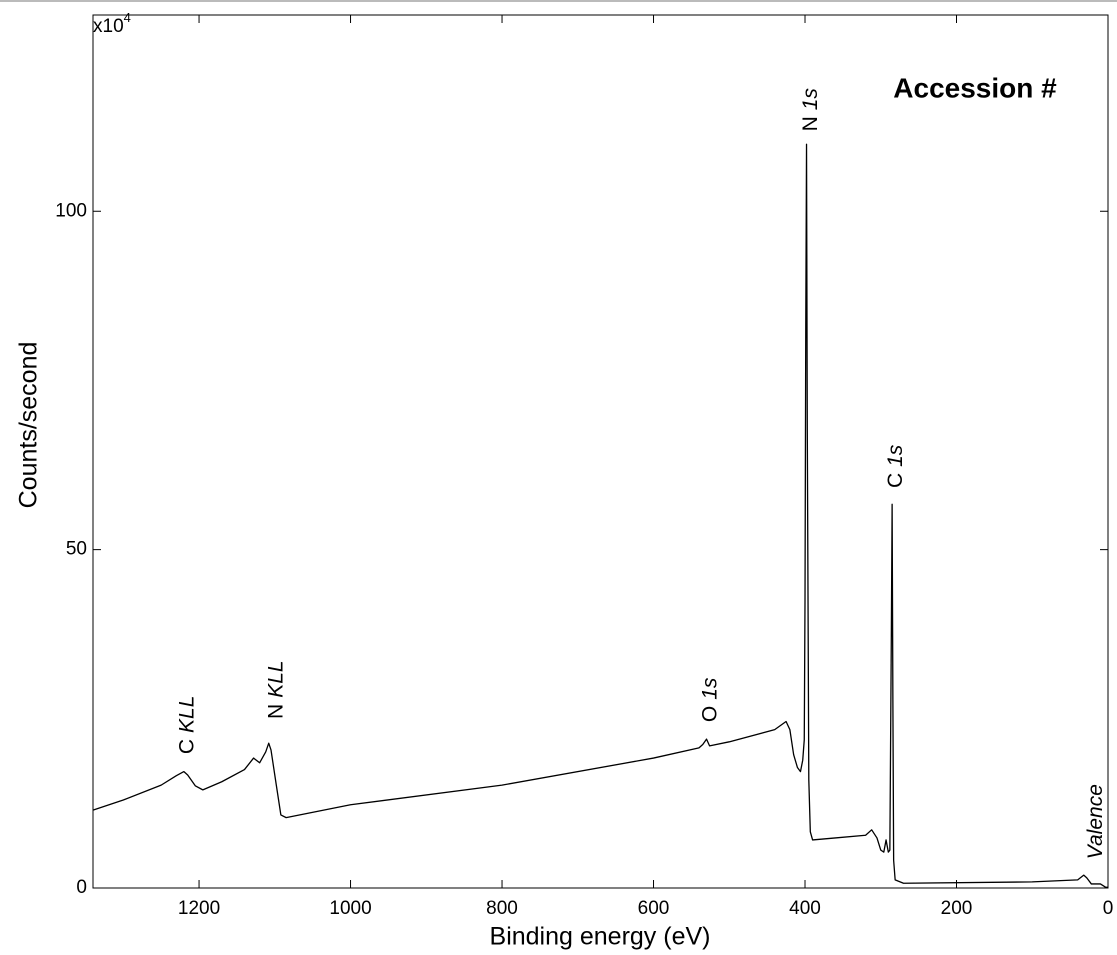  Describe the element at coordinates (502, 908) in the screenshot. I see `x-tick-label: 800` at that location.